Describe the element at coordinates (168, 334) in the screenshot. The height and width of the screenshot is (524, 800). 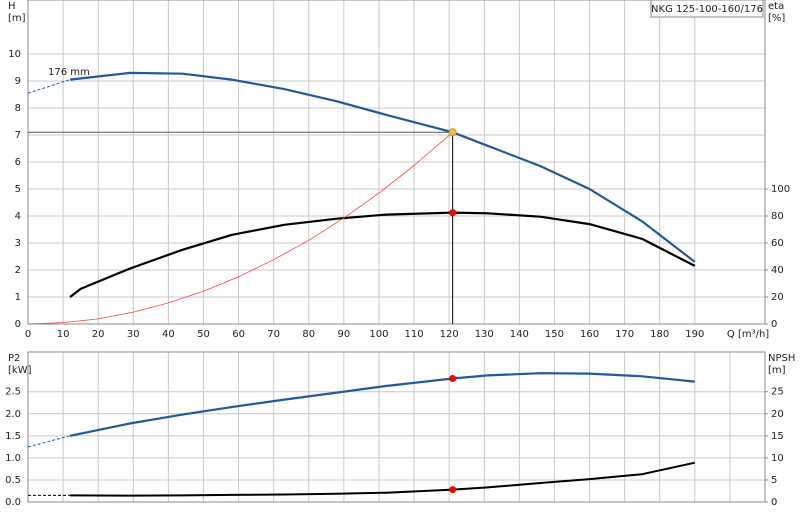
I see `x-tick-label: 40` at that location.